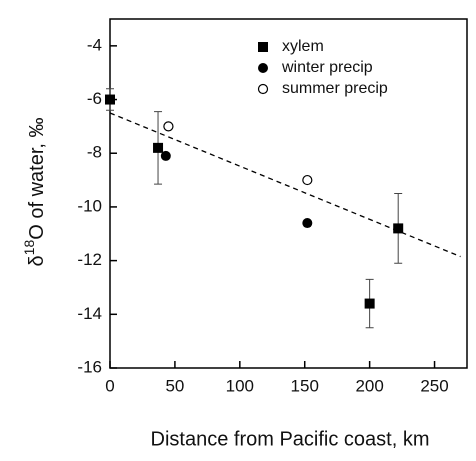 The image size is (476, 461). Describe the element at coordinates (94, 98) in the screenshot. I see `y-tick-label: -6` at that location.